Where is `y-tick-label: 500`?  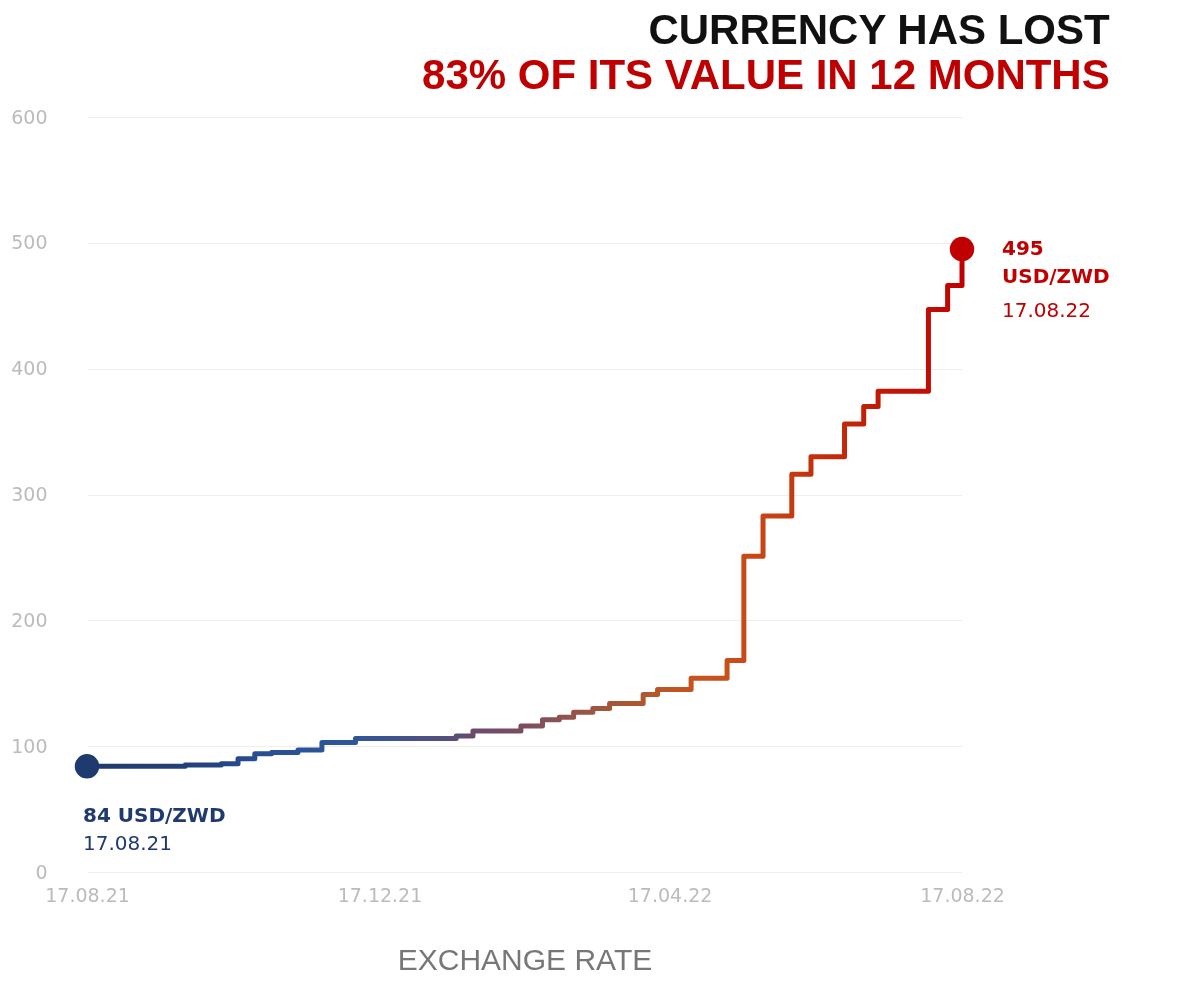
y-tick-label: 500 is located at coordinates (29, 242).